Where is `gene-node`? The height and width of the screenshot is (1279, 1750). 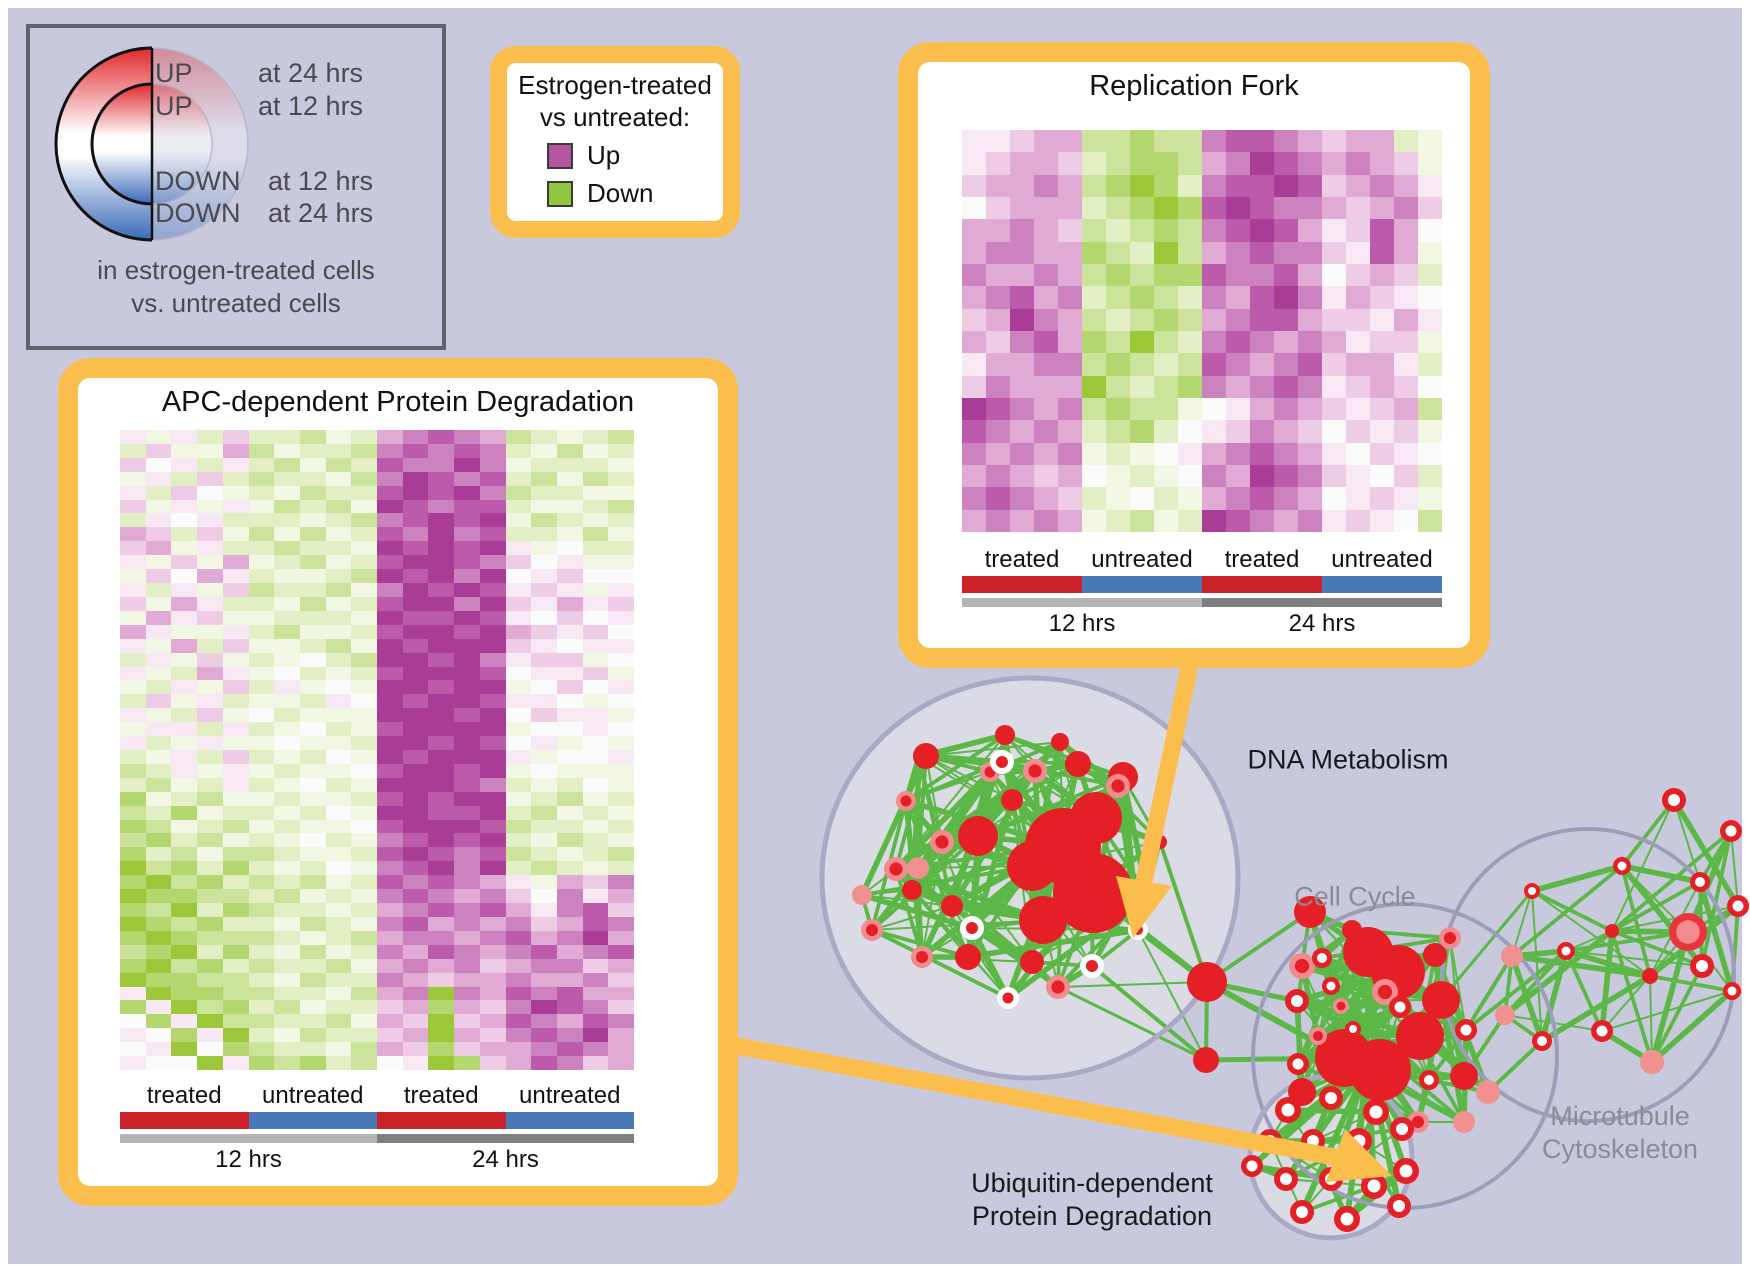
gene-node is located at coordinates (1505, 1015).